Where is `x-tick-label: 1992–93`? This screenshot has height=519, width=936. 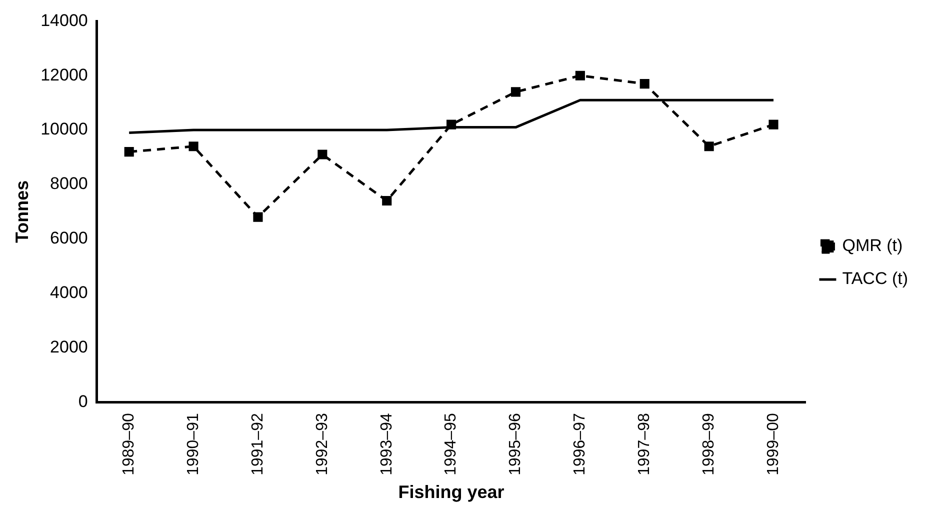
x-tick-label: 1992–93 is located at coordinates (322, 444).